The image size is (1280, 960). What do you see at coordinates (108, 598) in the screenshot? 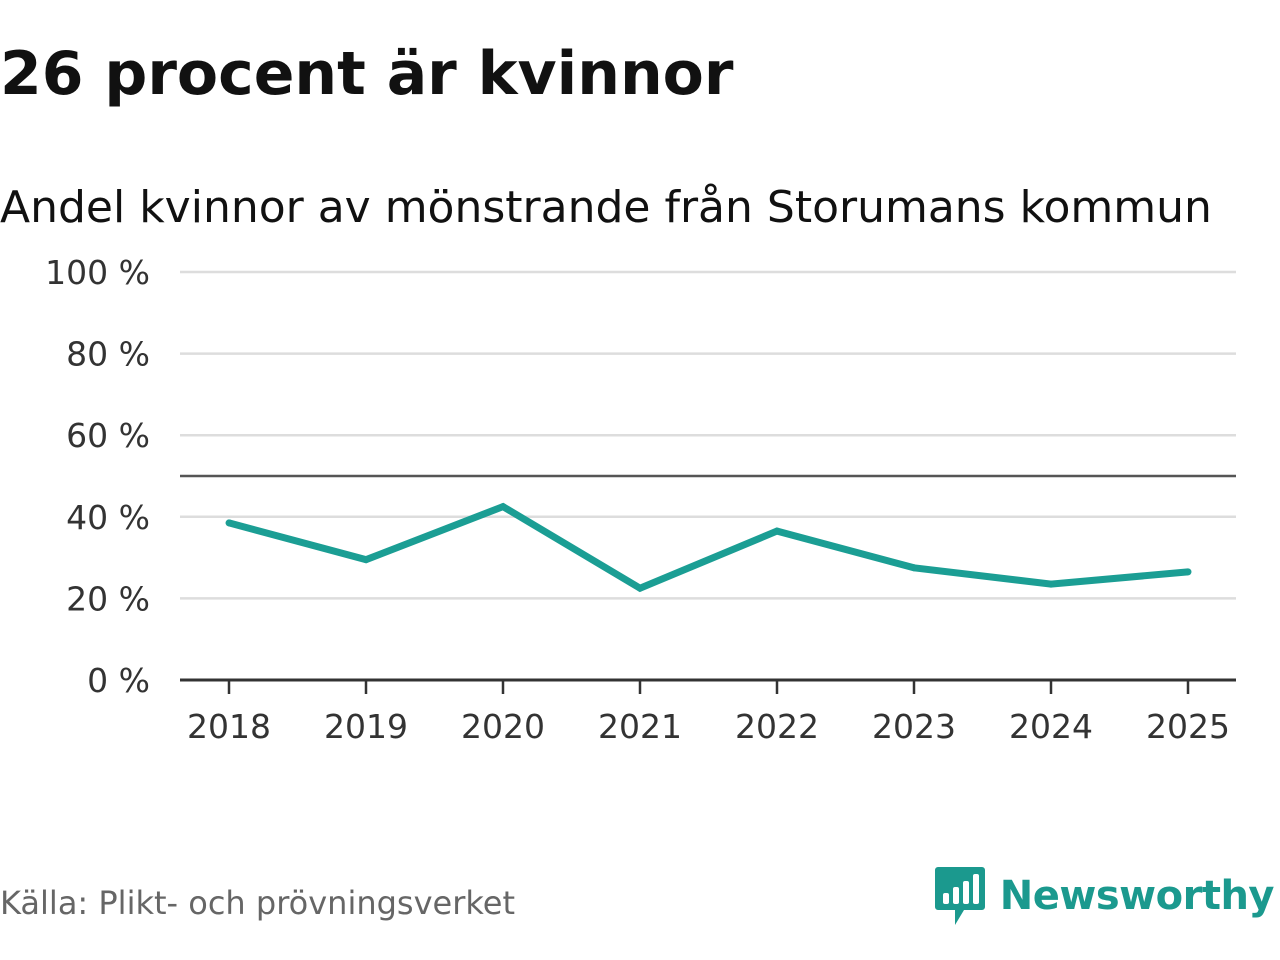
I see `y-tick-label: 20 %` at bounding box center [108, 598].